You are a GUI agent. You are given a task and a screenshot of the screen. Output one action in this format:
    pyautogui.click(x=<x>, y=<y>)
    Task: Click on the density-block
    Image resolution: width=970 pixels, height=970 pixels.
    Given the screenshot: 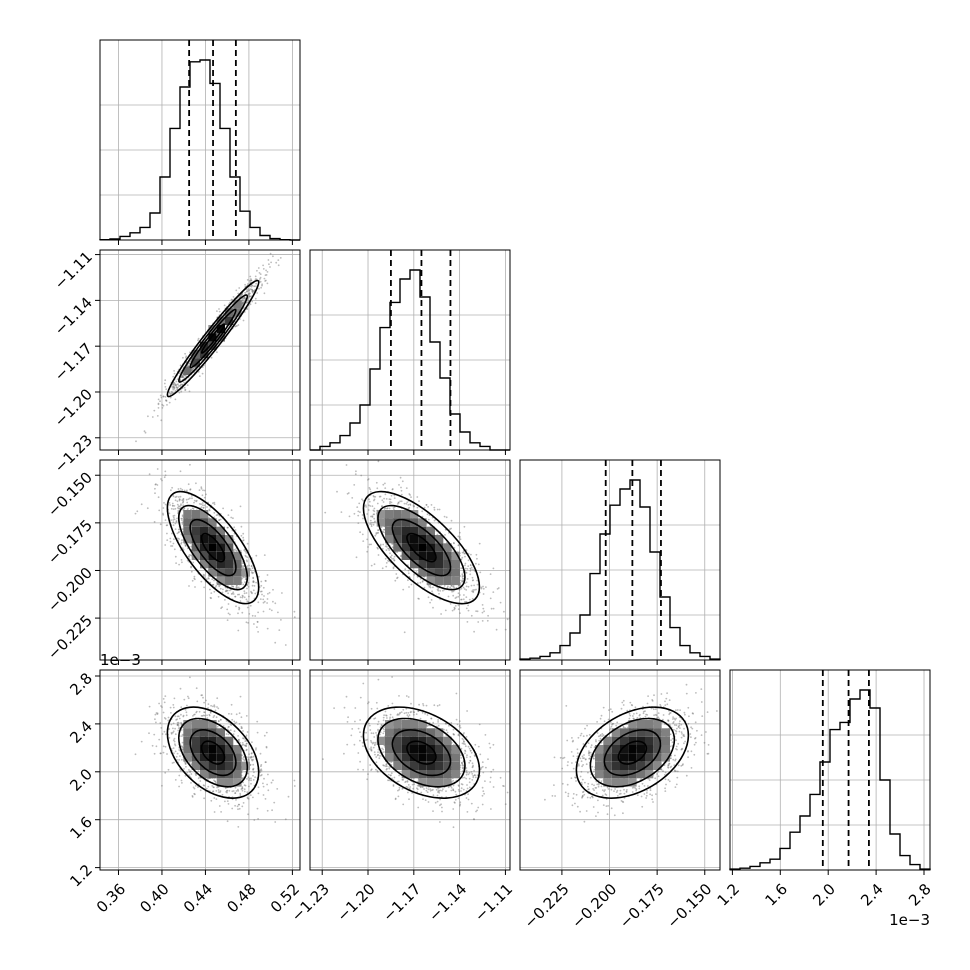 What is the action you would take?
    pyautogui.click(x=237, y=580)
    